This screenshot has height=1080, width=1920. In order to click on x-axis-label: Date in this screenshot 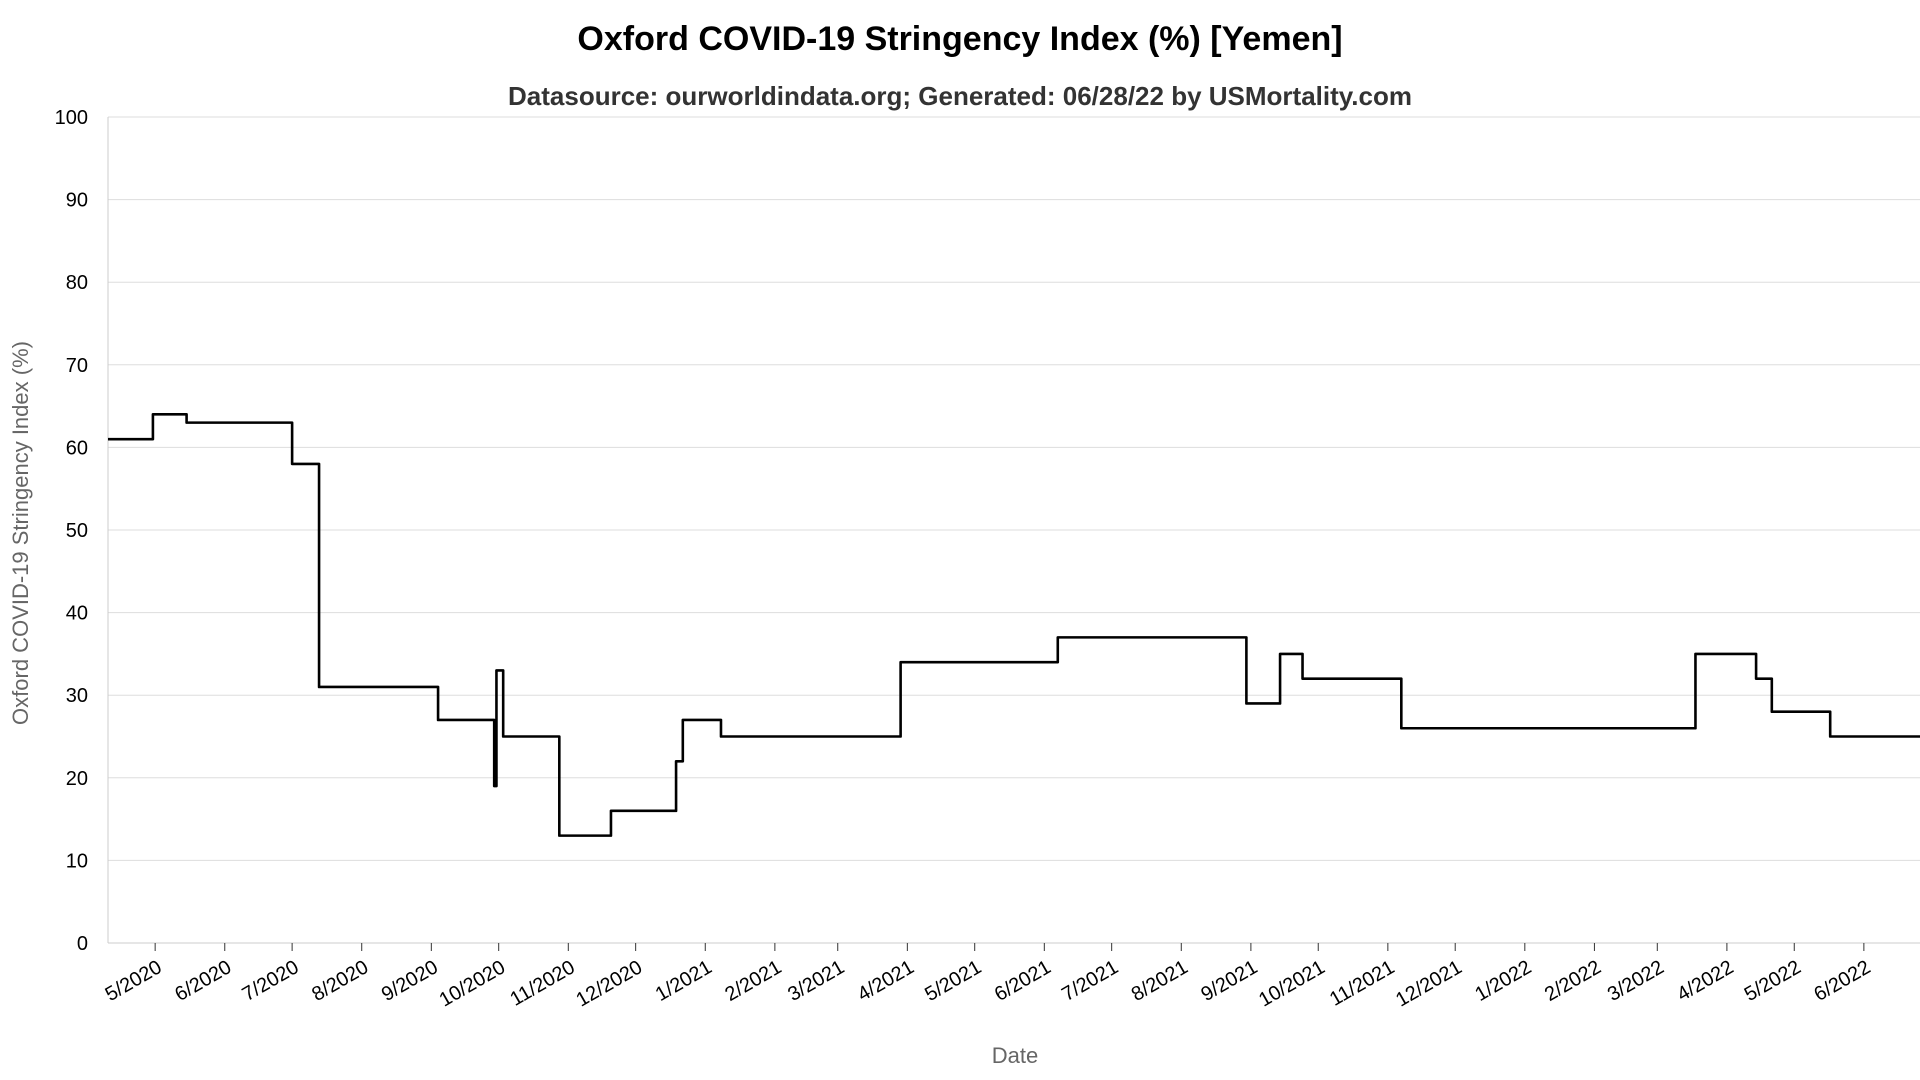, I will do `click(1015, 1055)`.